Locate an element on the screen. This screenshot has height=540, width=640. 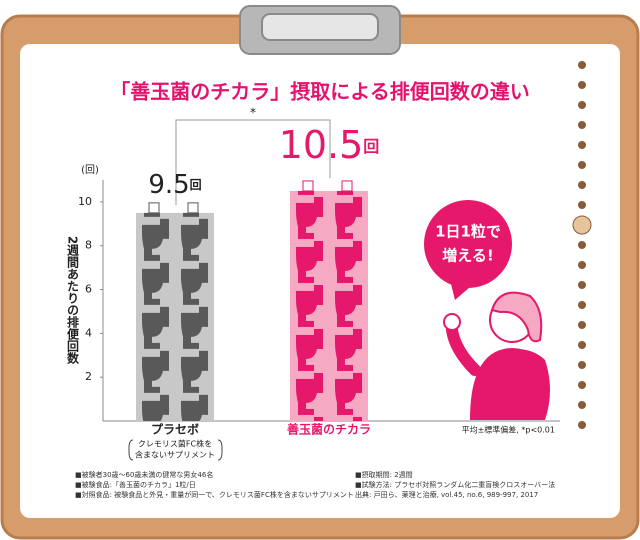
x-tick-label: プラセボ is located at coordinates (175, 429).